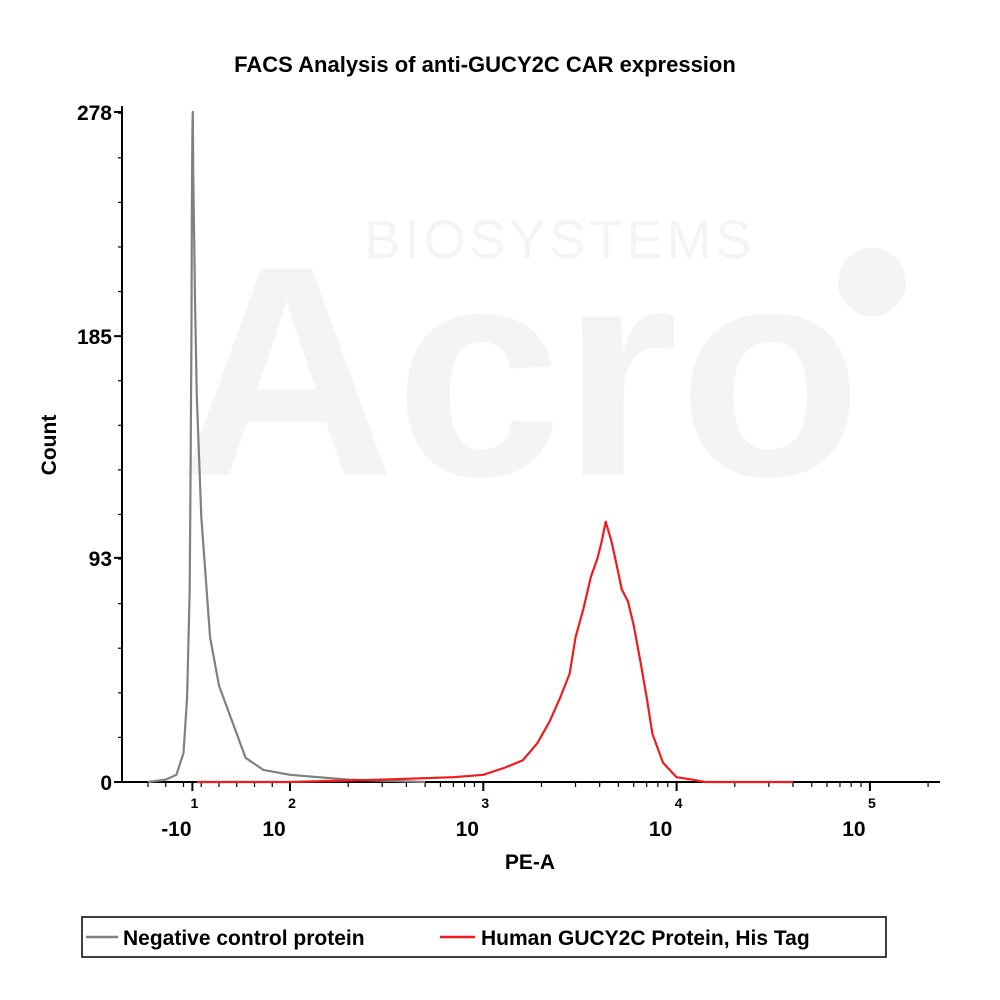  What do you see at coordinates (94, 337) in the screenshot?
I see `y-tick-label: 185` at bounding box center [94, 337].